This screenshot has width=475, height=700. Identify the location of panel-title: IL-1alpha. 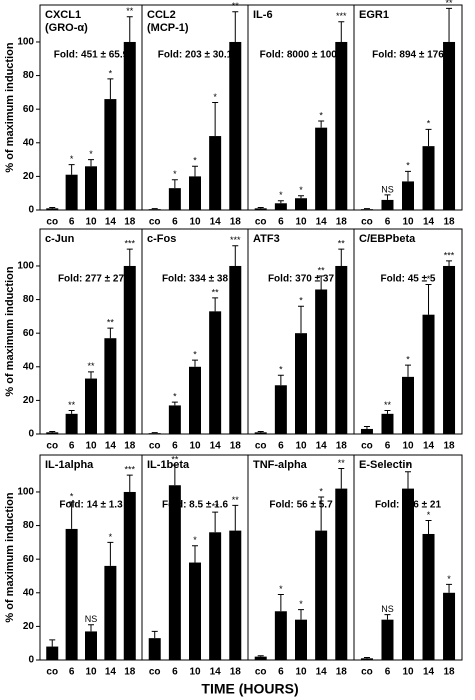
(69, 465).